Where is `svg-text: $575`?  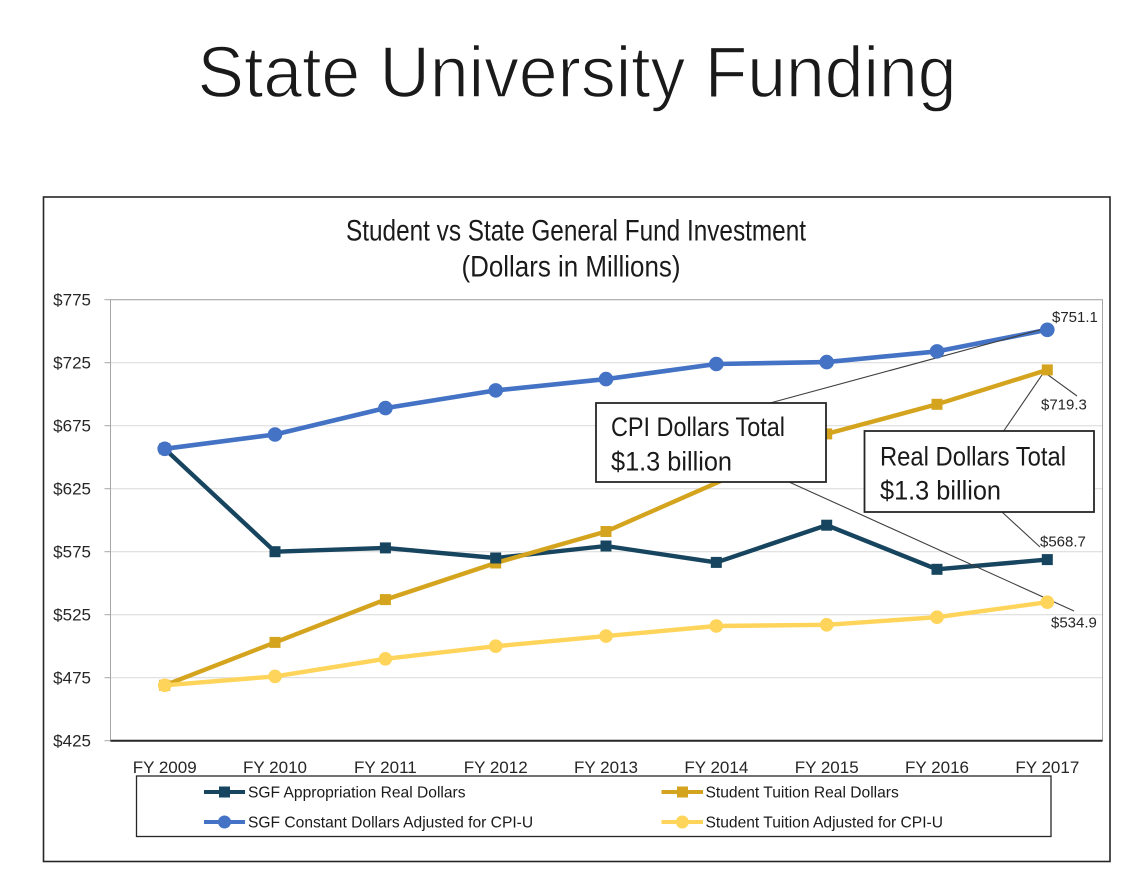 svg-text: $575 is located at coordinates (72, 552).